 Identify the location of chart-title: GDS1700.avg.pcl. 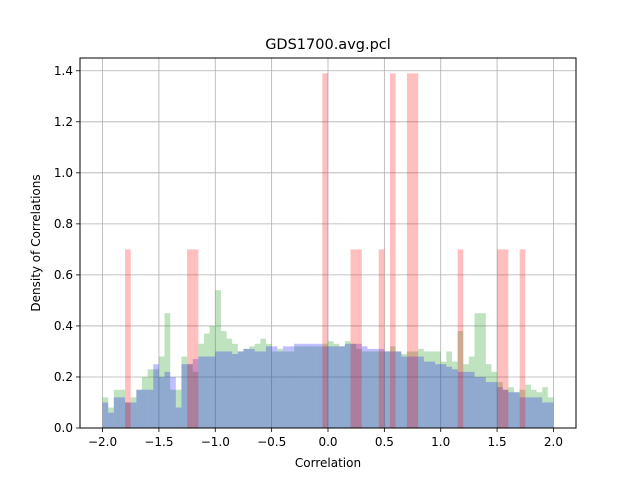
(328, 45).